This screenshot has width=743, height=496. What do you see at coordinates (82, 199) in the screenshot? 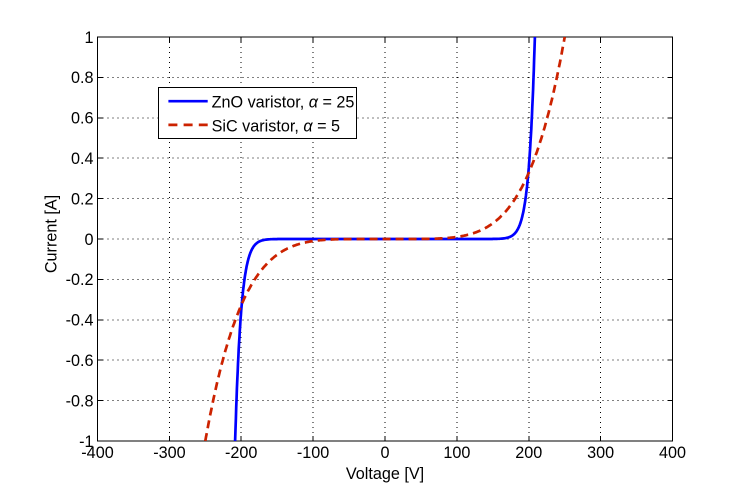
I see `svg-text: 0.2` at bounding box center [82, 199].